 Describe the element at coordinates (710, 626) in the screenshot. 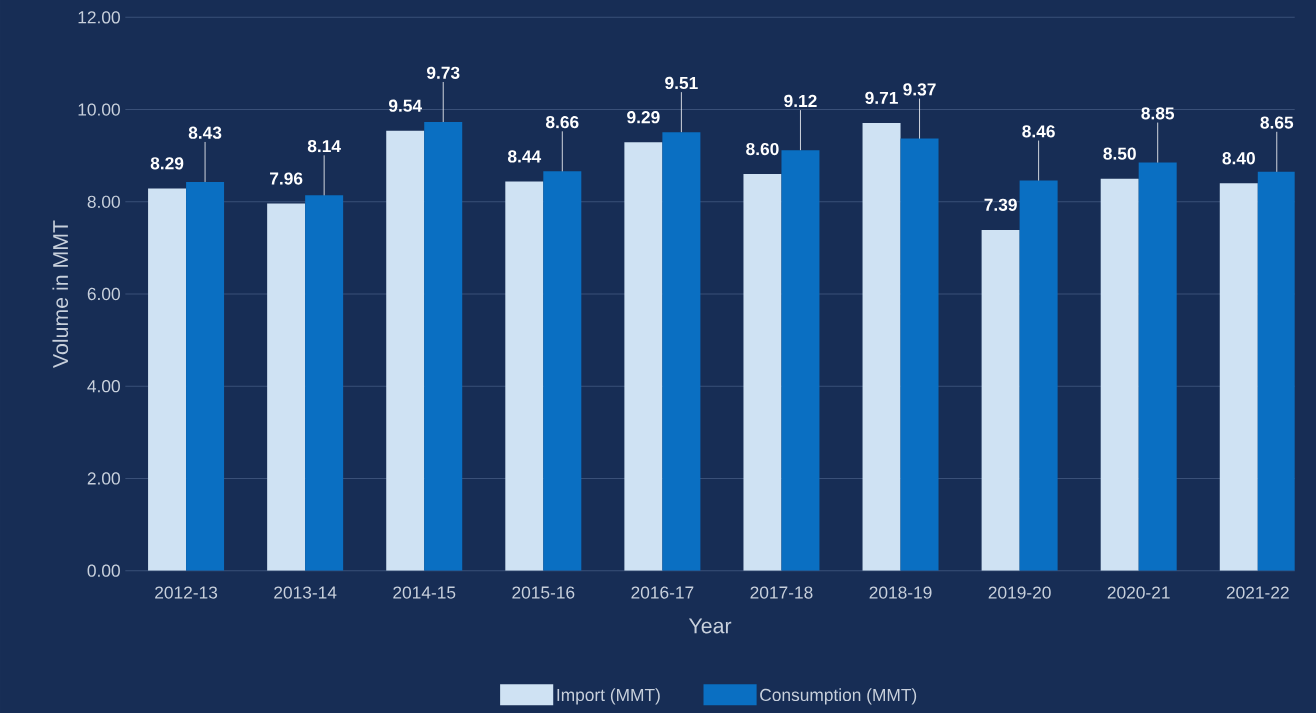

I see `x-axis-title: Year` at that location.